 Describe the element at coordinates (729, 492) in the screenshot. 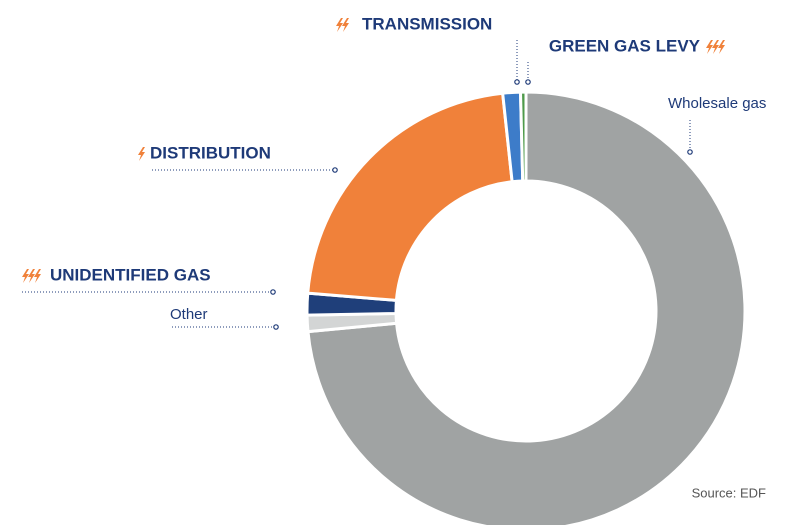

I see `source: Source: EDF` at that location.